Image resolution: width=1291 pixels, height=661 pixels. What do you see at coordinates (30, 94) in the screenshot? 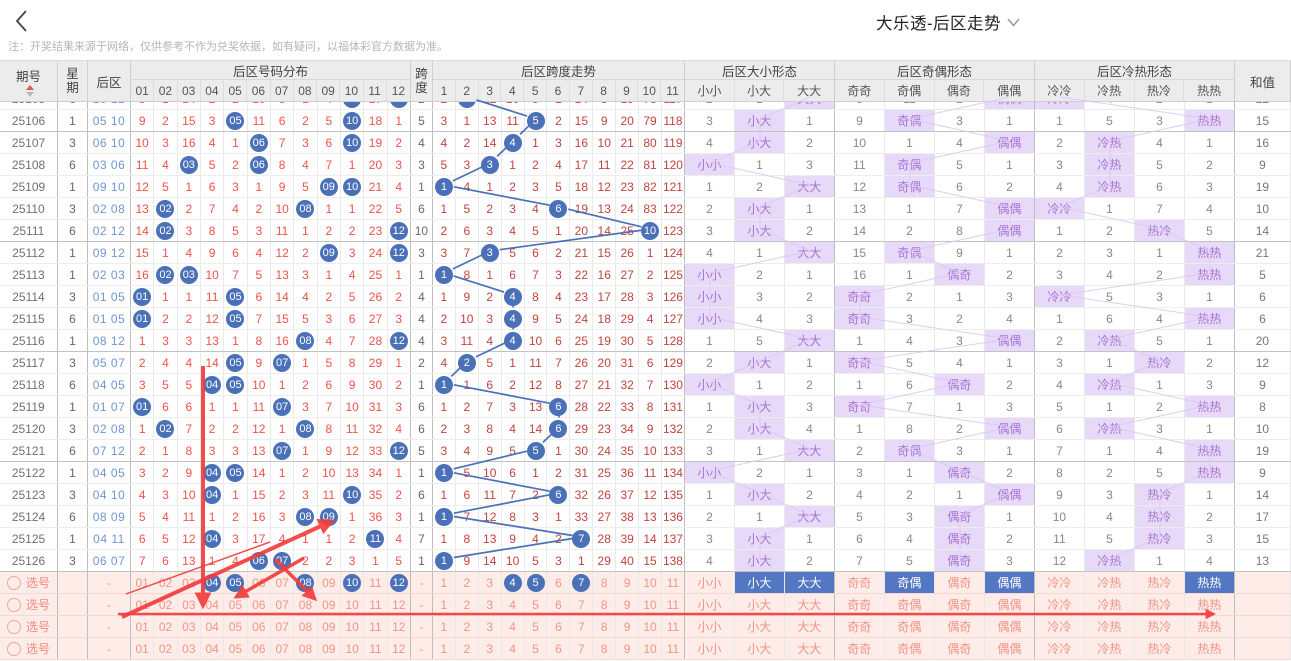
I see `sort-desc-icon` at bounding box center [30, 94].